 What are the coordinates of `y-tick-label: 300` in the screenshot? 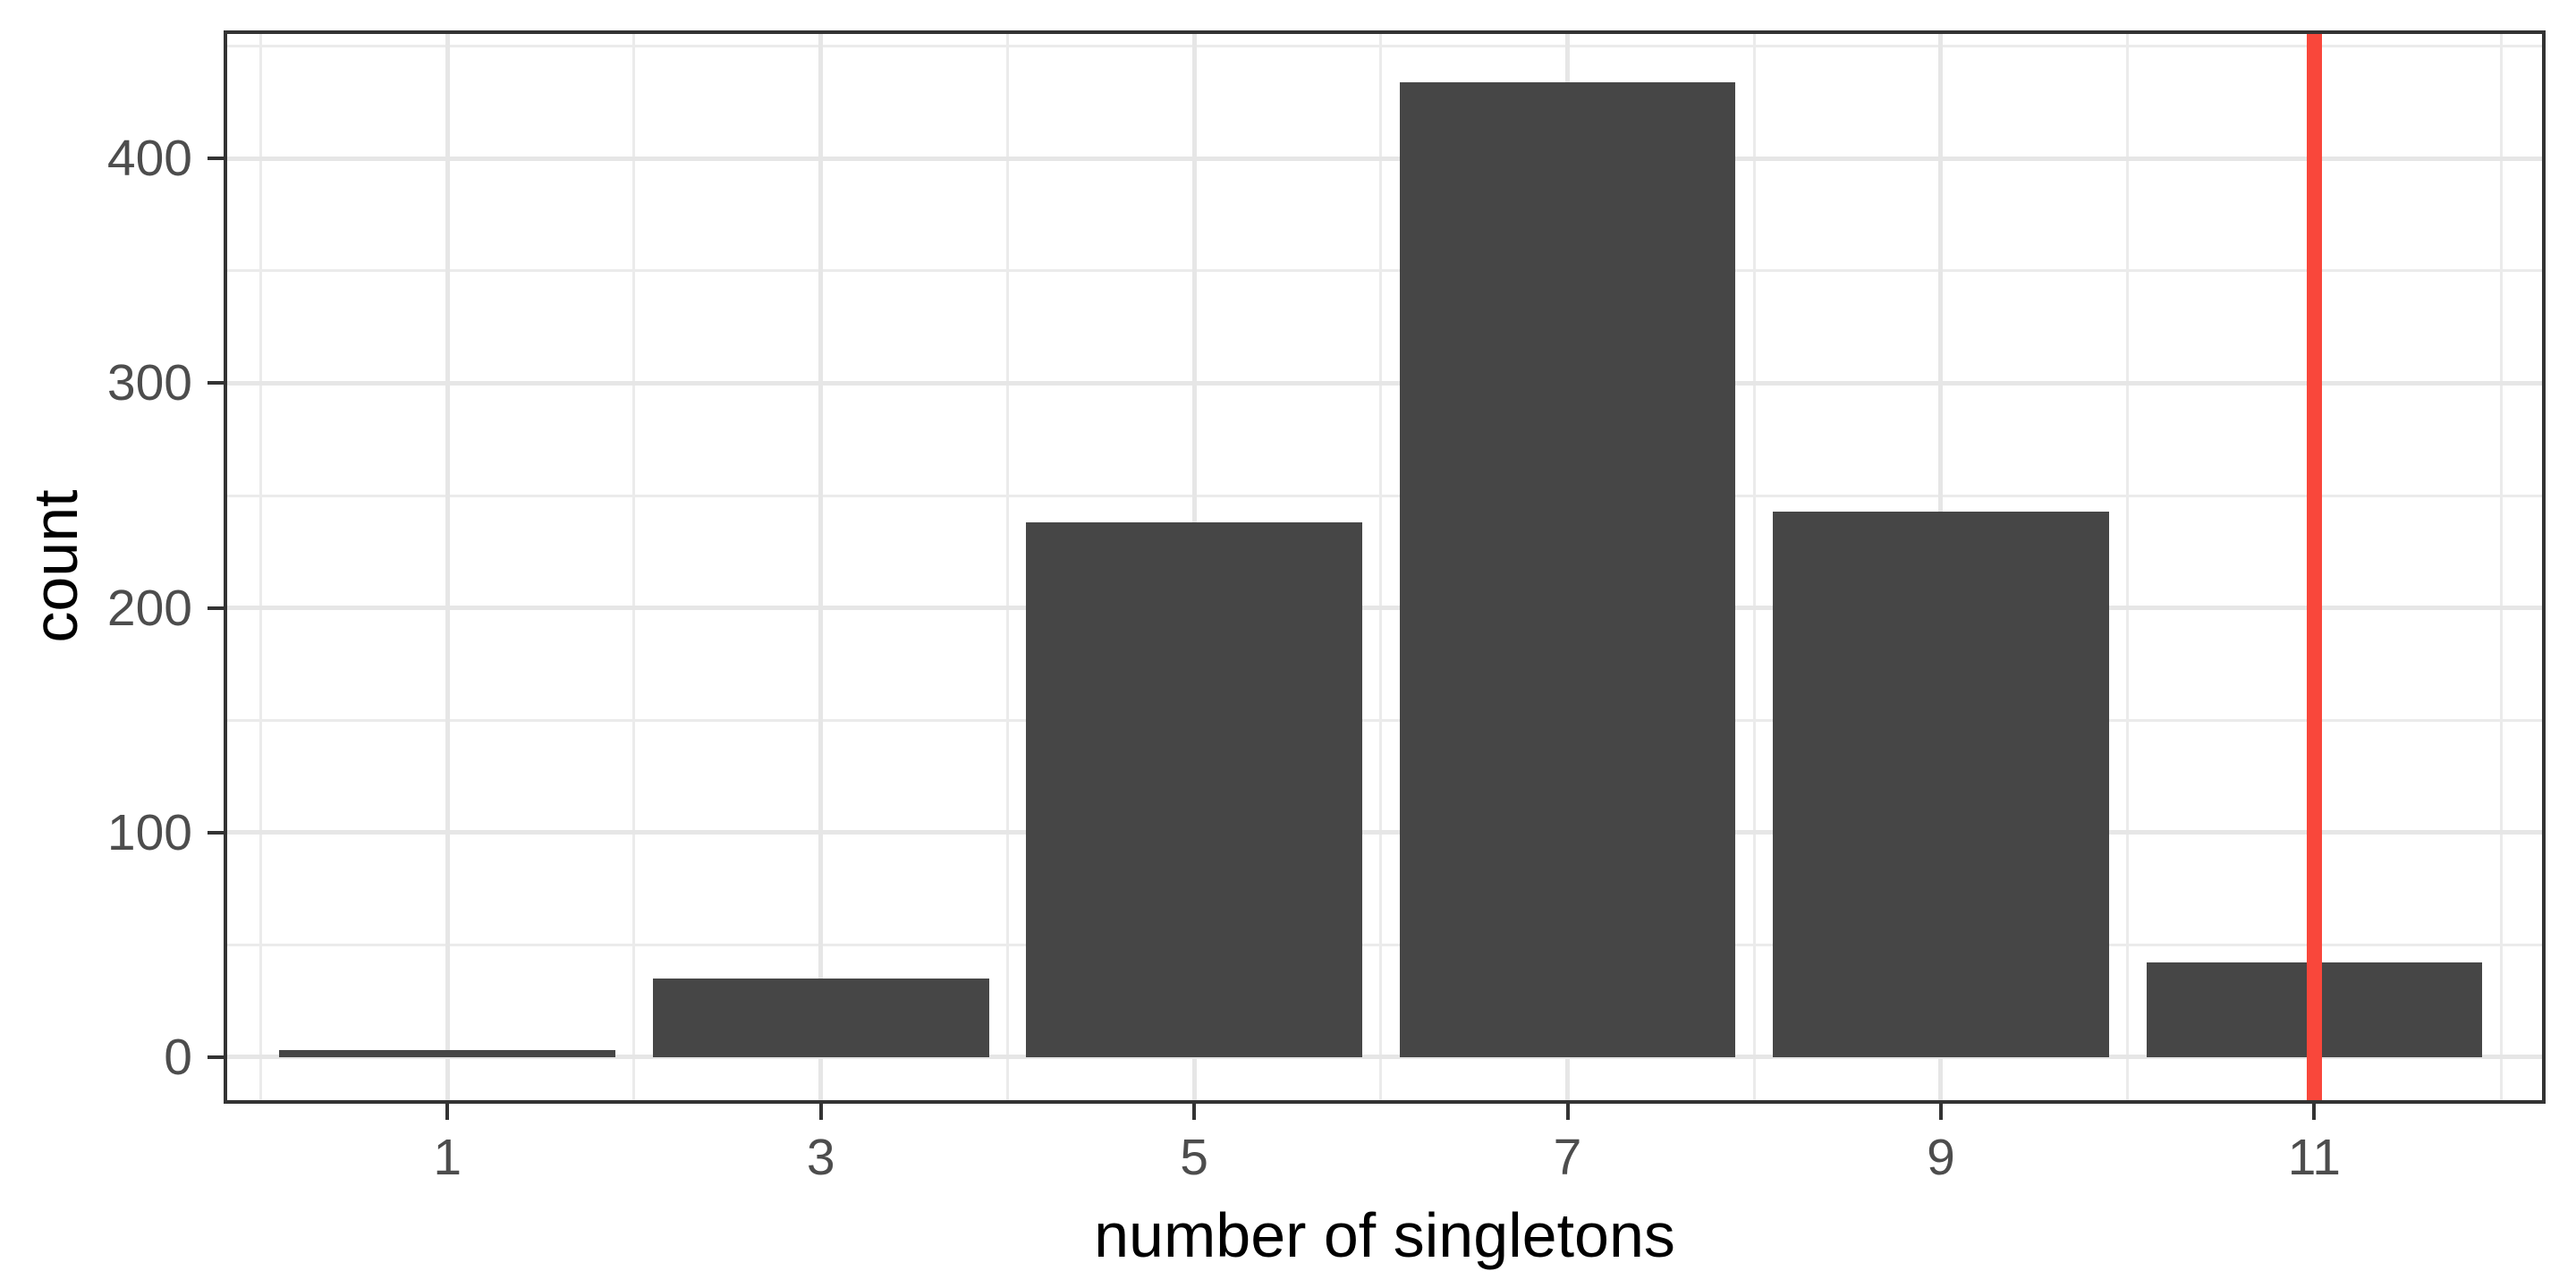 It's located at (149, 383).